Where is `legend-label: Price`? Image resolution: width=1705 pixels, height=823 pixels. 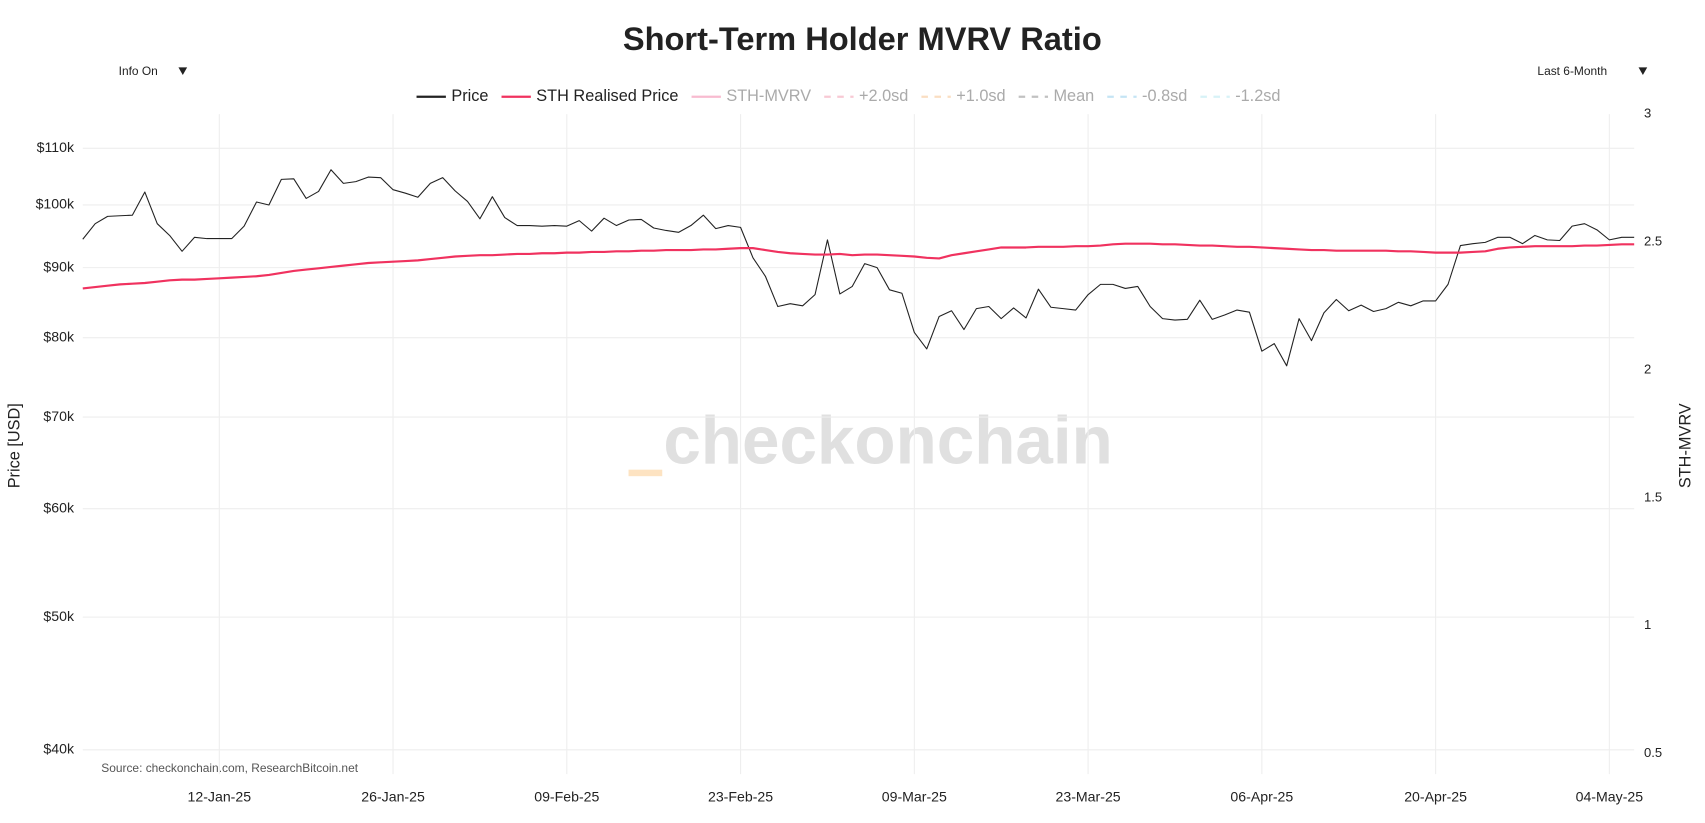
legend-label: Price is located at coordinates (469, 96).